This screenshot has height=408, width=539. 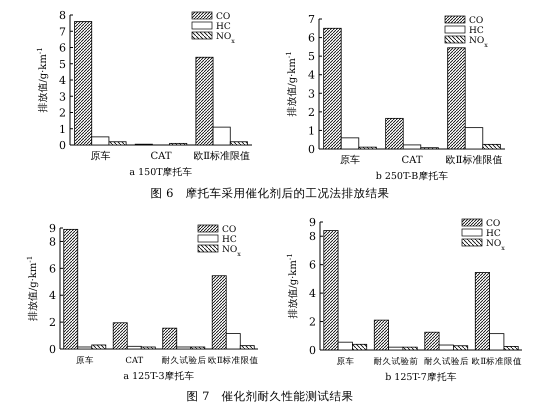 I want to click on caption: 图 6 摩托车采用催化剂后的工况法排放结果, so click(x=270, y=193).